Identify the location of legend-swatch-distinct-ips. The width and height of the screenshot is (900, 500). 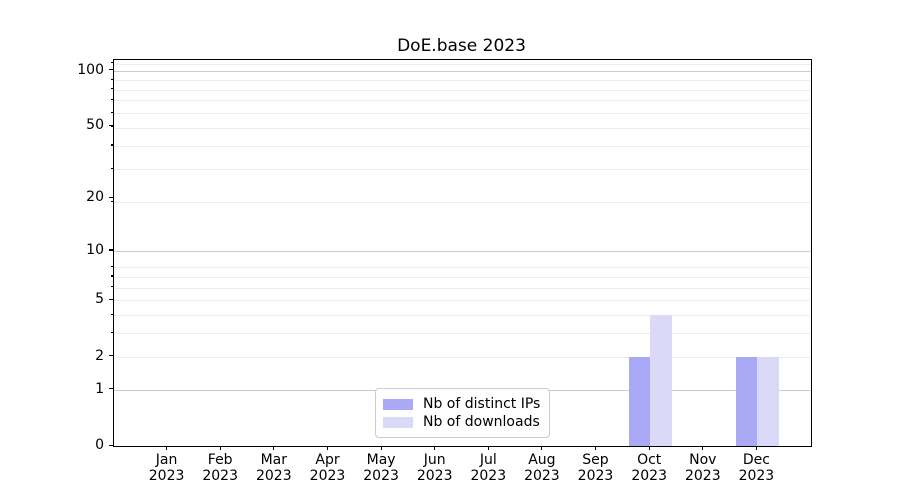
(398, 404).